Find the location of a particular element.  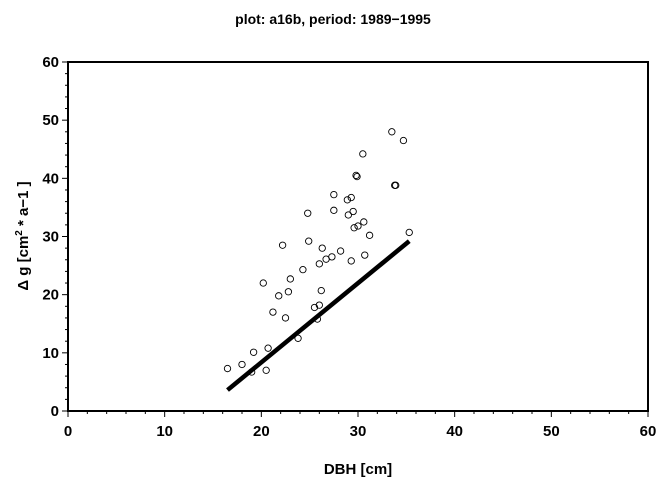

y-axis-label-rest: * a−1 ] is located at coordinates (23, 205).